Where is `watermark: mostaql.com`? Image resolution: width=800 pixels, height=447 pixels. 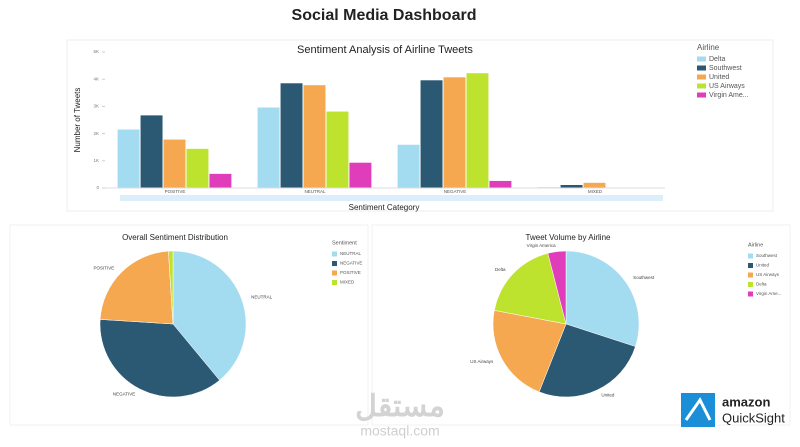
watermark: mostaql.com is located at coordinates (399, 431).